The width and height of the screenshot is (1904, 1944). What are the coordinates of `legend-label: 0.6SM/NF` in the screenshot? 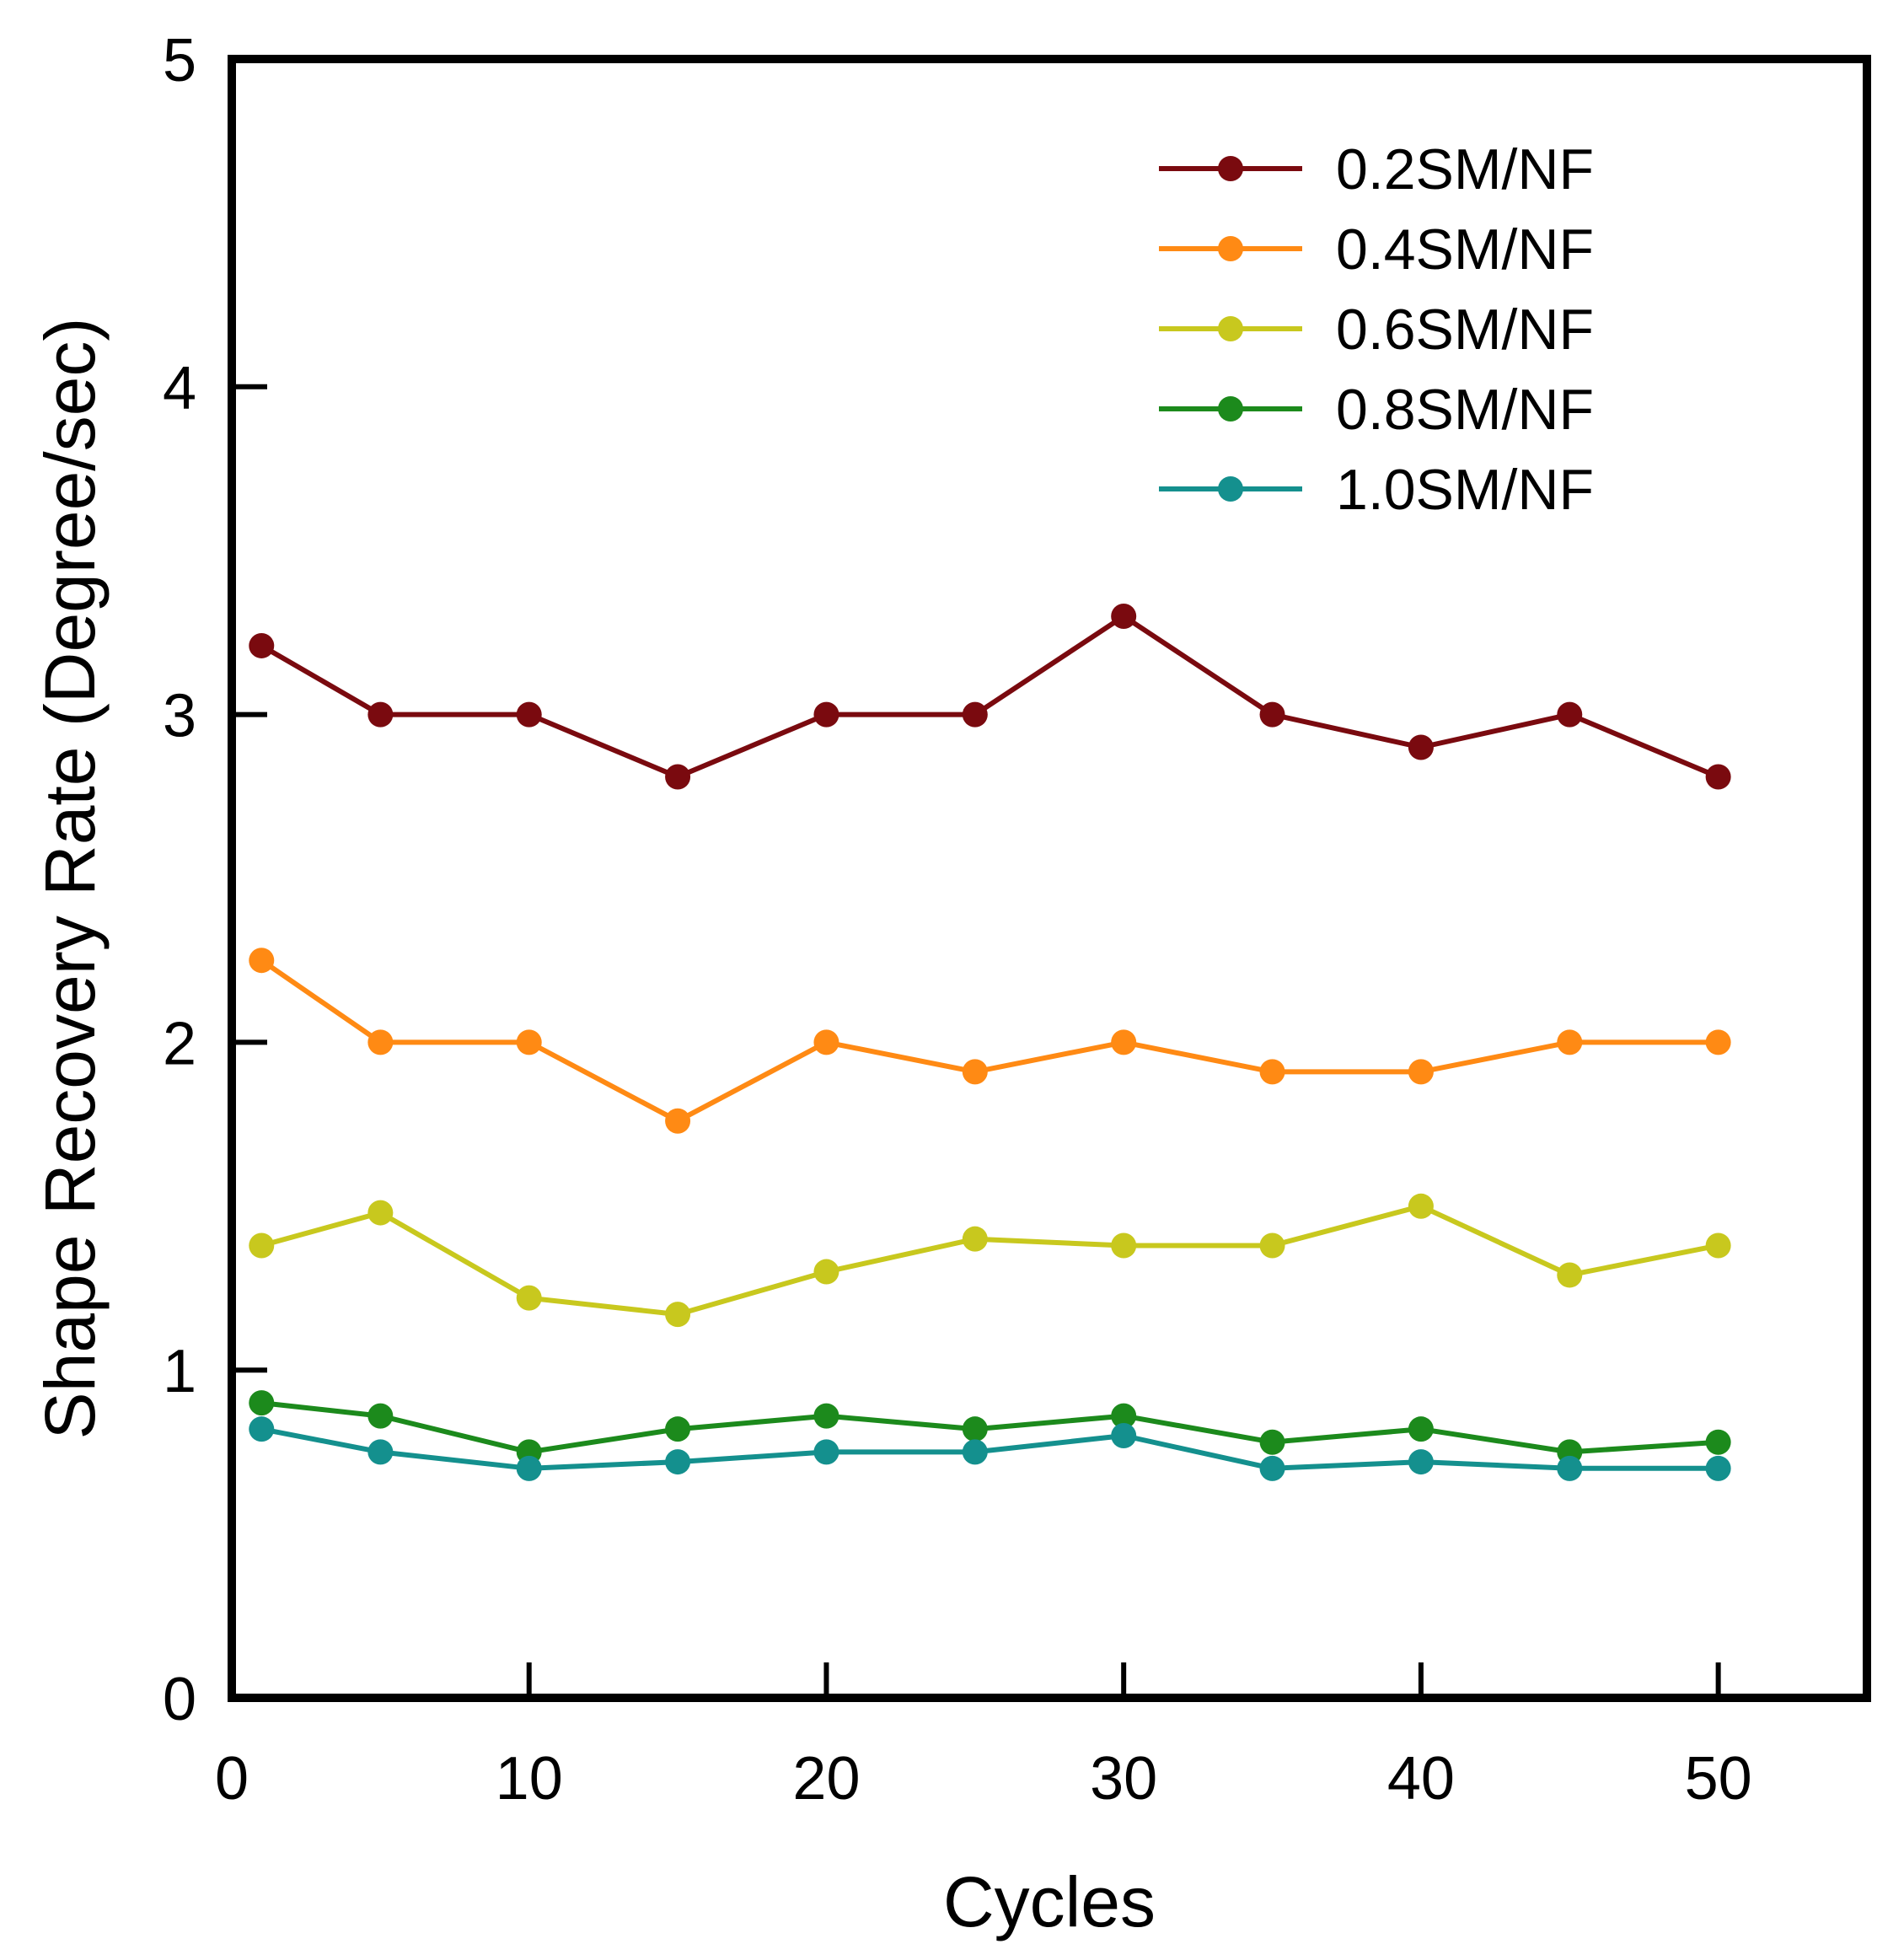 It's located at (1465, 330).